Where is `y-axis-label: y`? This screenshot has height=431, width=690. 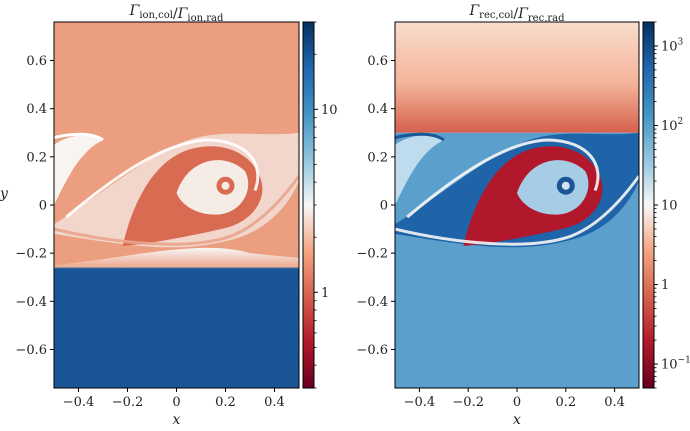
y-axis-label: y is located at coordinates (4, 194).